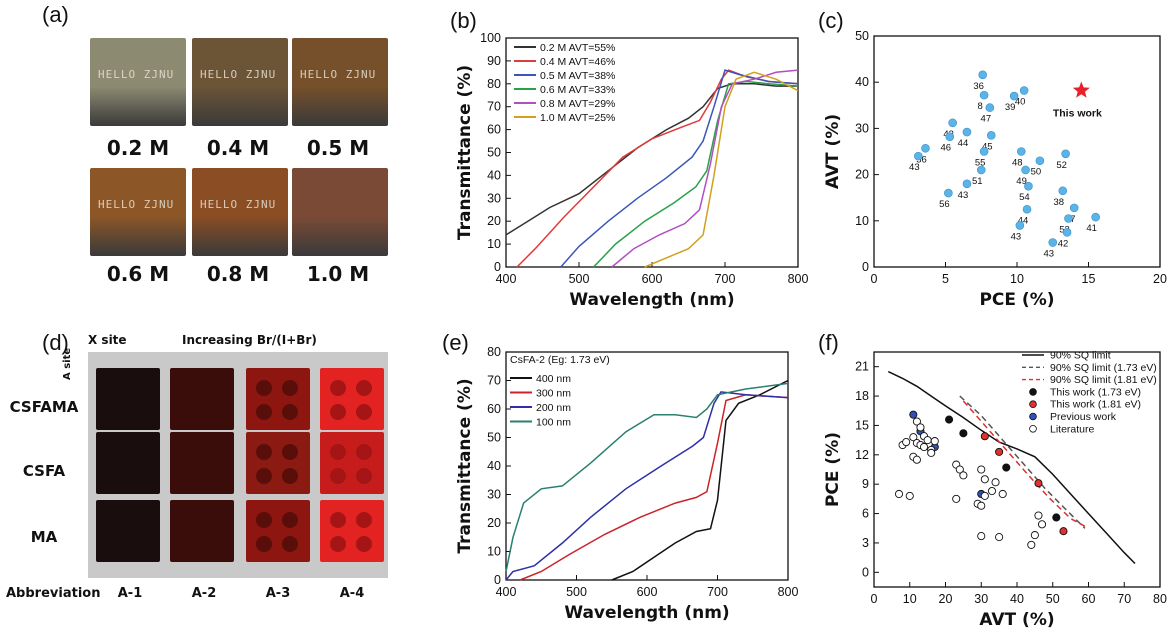 The width and height of the screenshot is (1175, 633). Describe the element at coordinates (340, 212) in the screenshot. I see `film-photo-tile` at that location.